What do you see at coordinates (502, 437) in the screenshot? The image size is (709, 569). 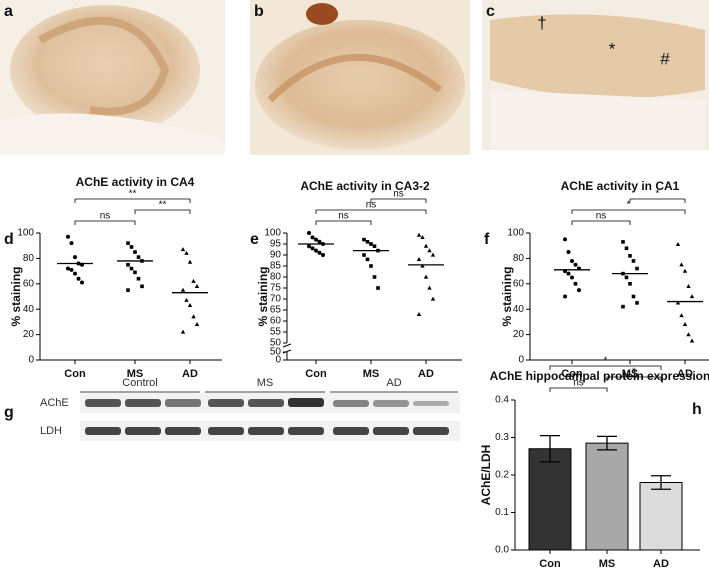 I see `y-tick-label: 0.3` at bounding box center [502, 437].